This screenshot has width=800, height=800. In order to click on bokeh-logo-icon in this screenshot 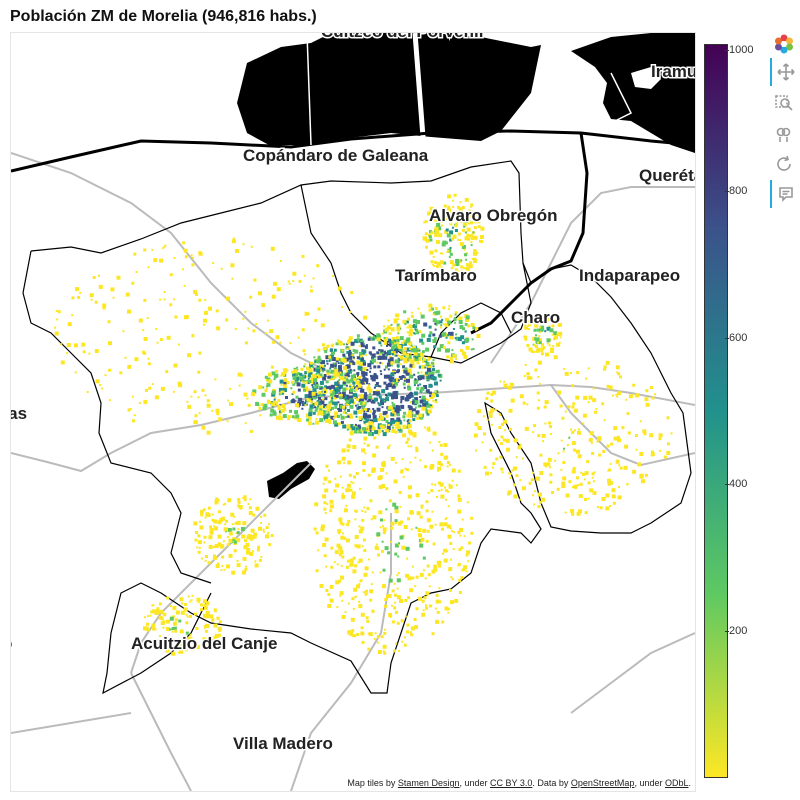, I will do `click(784, 44)`.